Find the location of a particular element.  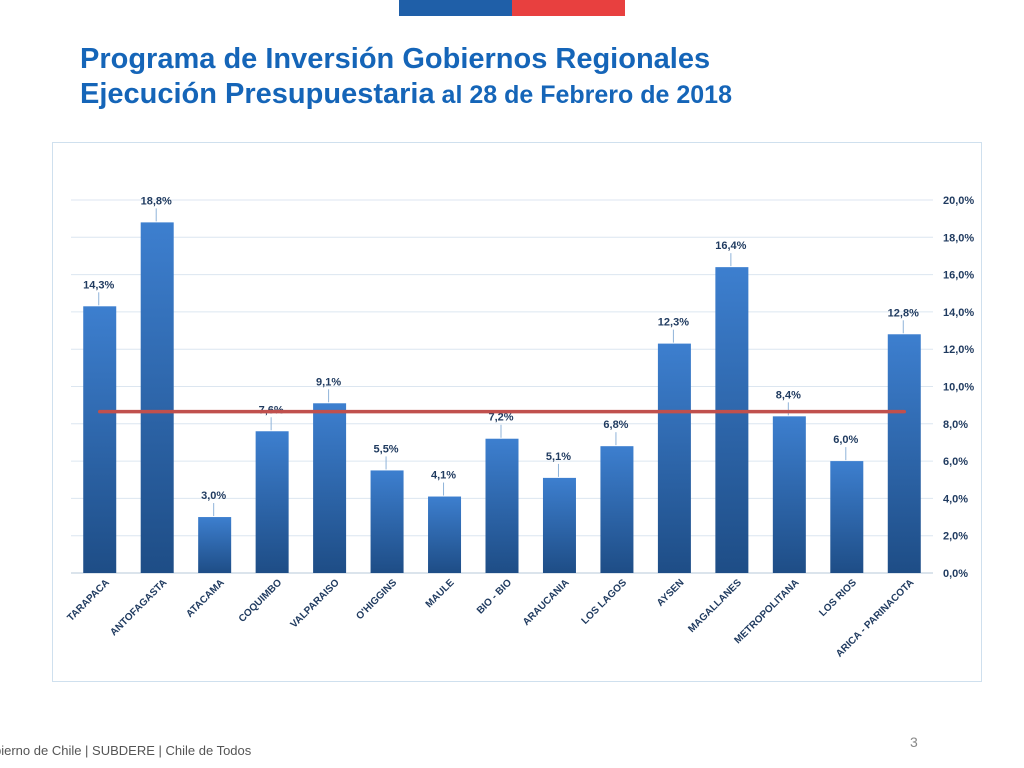

data-label: 5,5% is located at coordinates (386, 449).